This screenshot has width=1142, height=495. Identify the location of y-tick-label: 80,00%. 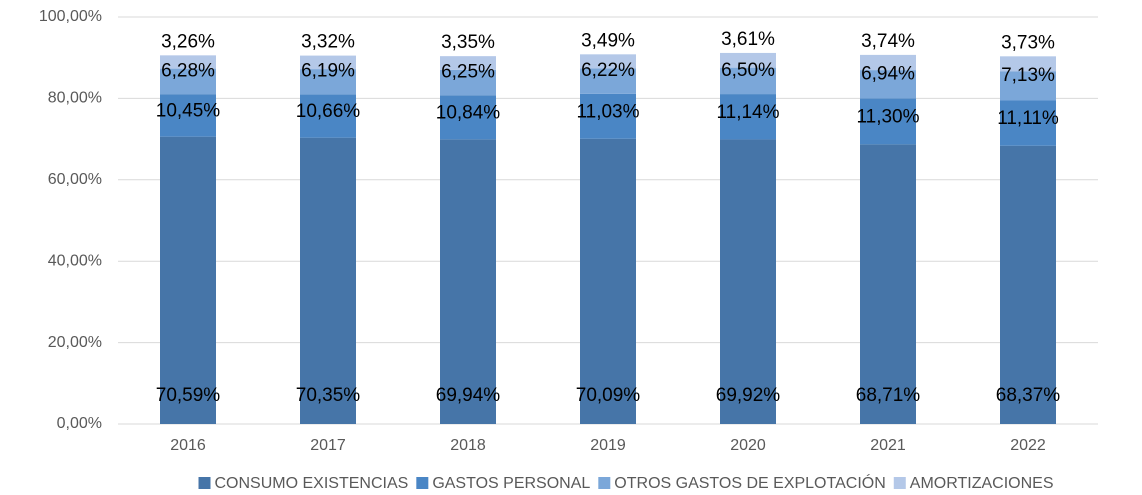
(75, 98).